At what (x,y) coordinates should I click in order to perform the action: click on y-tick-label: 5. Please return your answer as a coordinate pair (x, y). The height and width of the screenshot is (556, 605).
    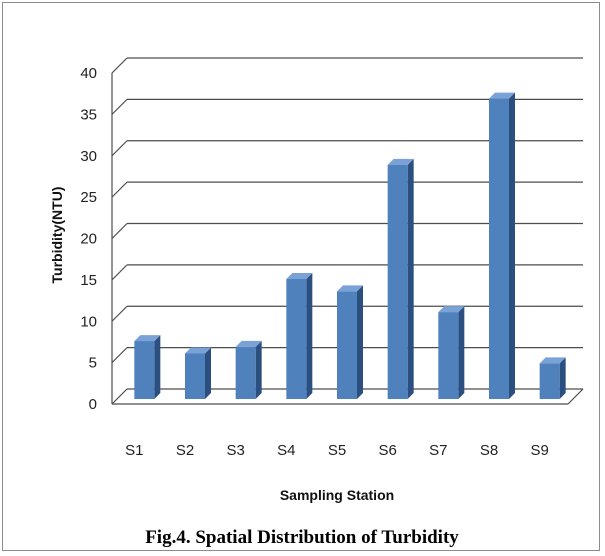
    Looking at the image, I should click on (93, 363).